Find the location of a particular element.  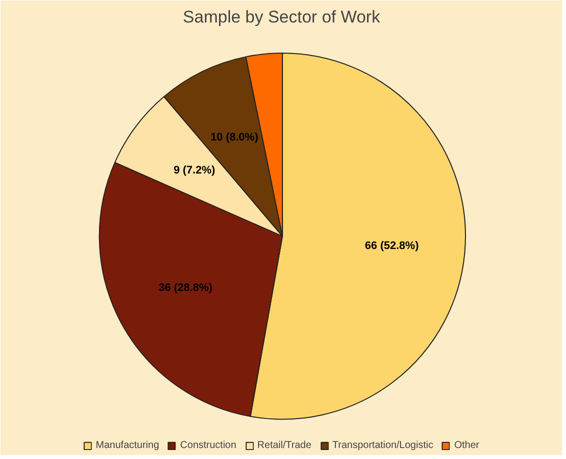

data-label: 9 (7.2%) is located at coordinates (195, 170).